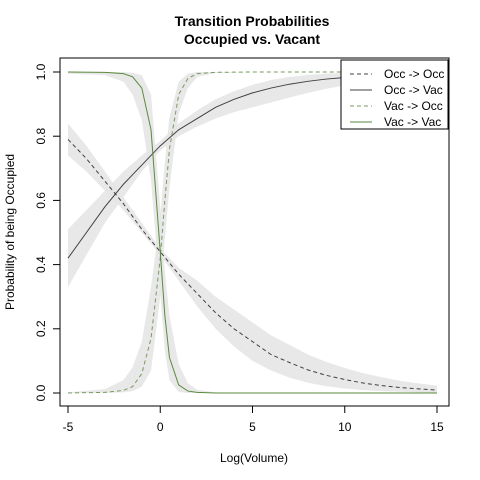  Describe the element at coordinates (41, 200) in the screenshot. I see `y-tick-label: 0.6` at that location.